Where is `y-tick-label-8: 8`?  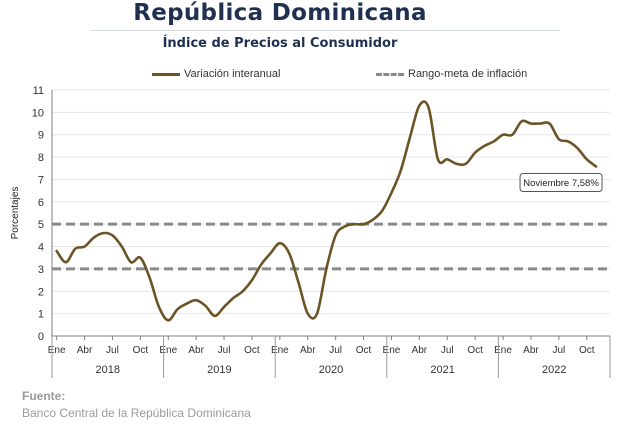
y-tick-label-8: 8 is located at coordinates (41, 158).